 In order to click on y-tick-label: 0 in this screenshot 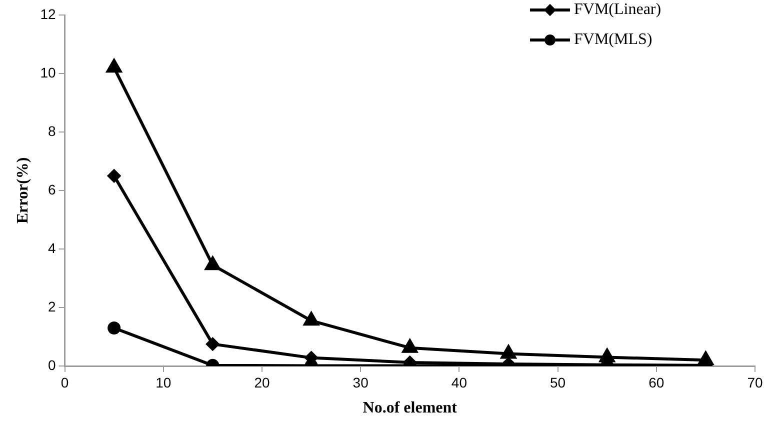, I will do `click(52, 364)`.